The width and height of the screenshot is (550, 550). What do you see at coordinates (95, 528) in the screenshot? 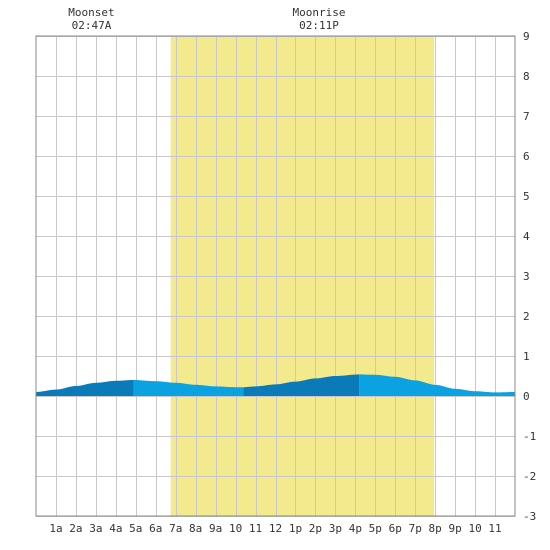
I see `x-tick-label: 3a` at bounding box center [95, 528].